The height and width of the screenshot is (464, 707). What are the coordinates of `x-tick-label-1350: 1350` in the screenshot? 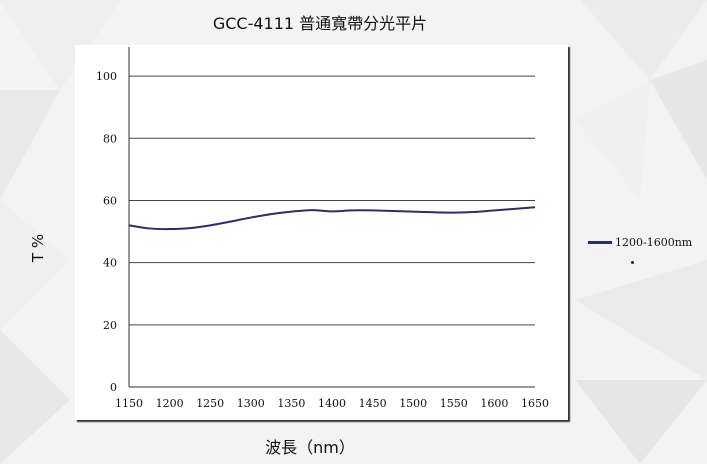 It's located at (291, 403).